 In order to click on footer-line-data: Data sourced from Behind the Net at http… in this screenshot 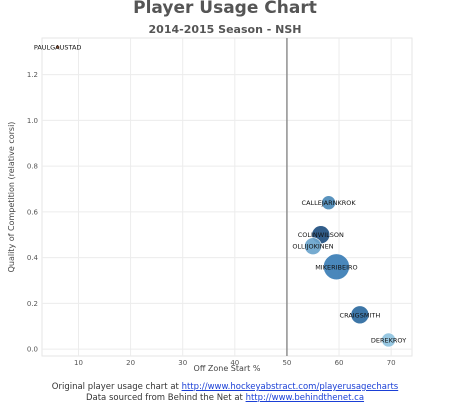, I will do `click(225, 398)`.